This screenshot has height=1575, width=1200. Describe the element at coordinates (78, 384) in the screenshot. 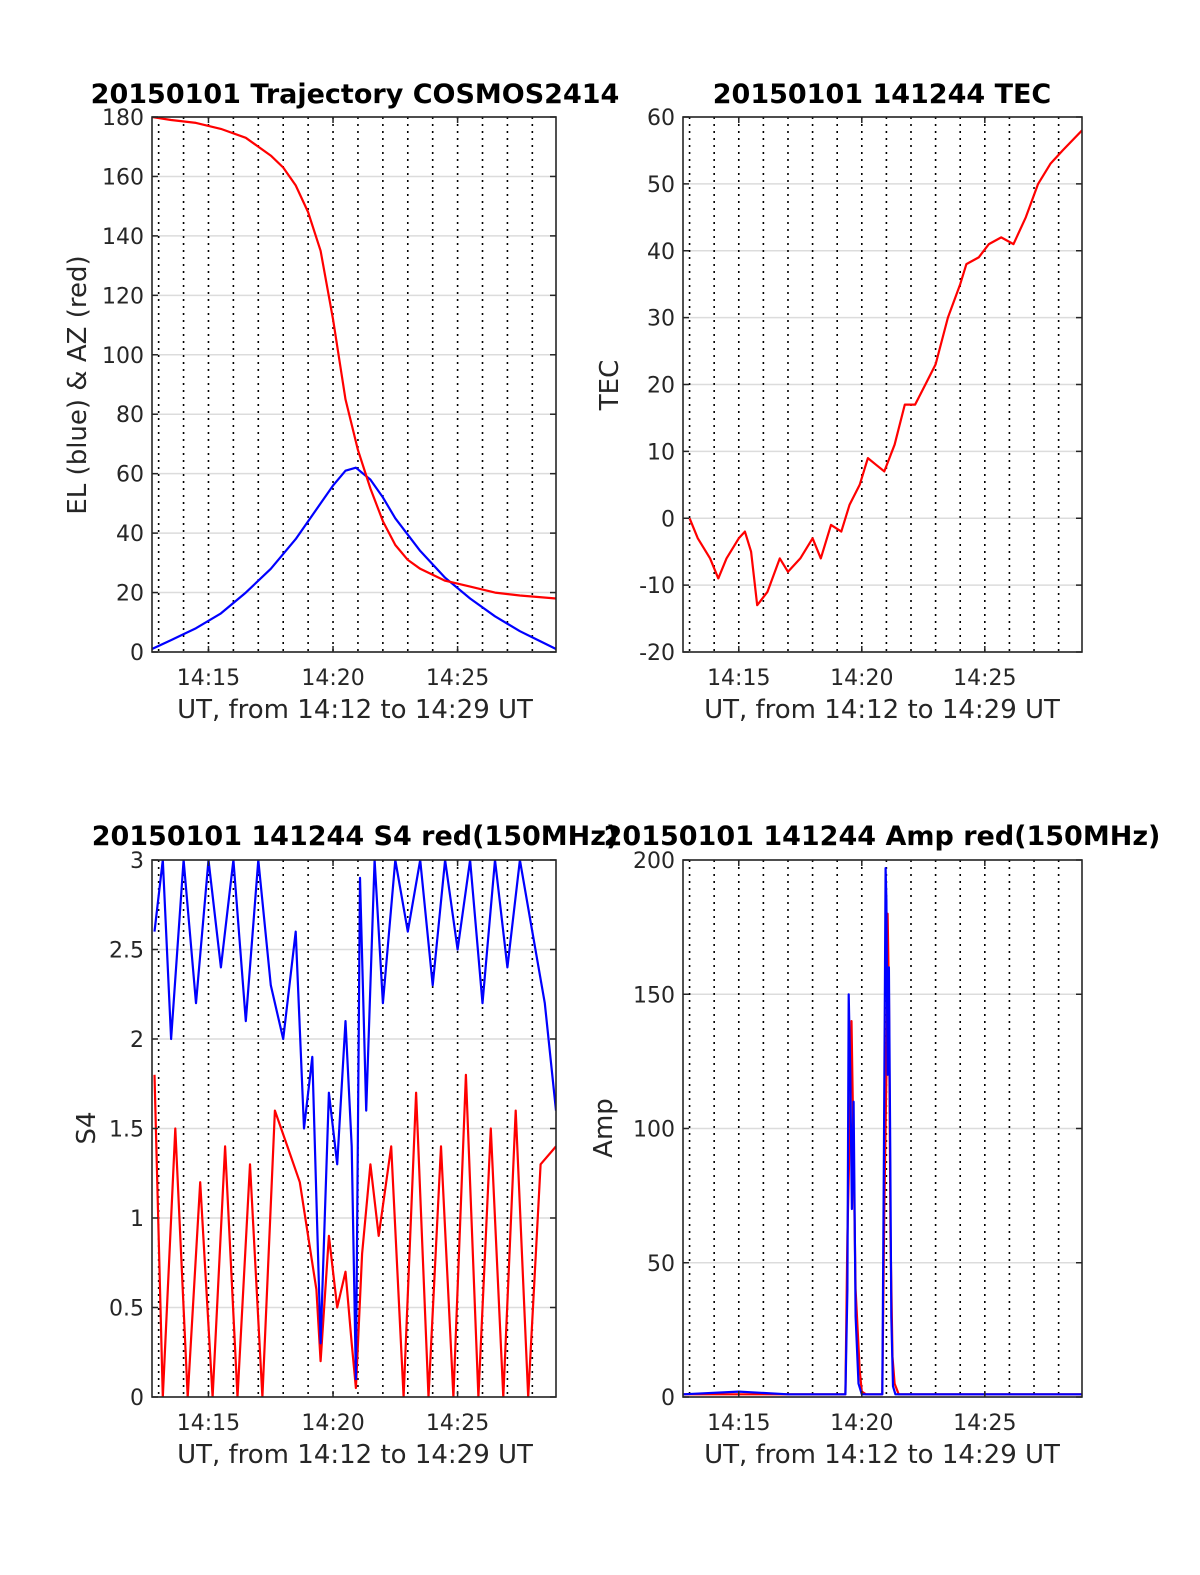

I see `y-axis-label: EL (blue) & AZ (red)` at that location.